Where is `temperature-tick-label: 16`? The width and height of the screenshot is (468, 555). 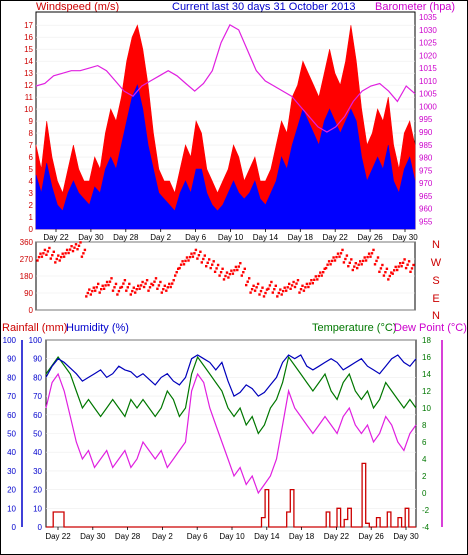 temperature-tick-label: 16 is located at coordinates (426, 357).